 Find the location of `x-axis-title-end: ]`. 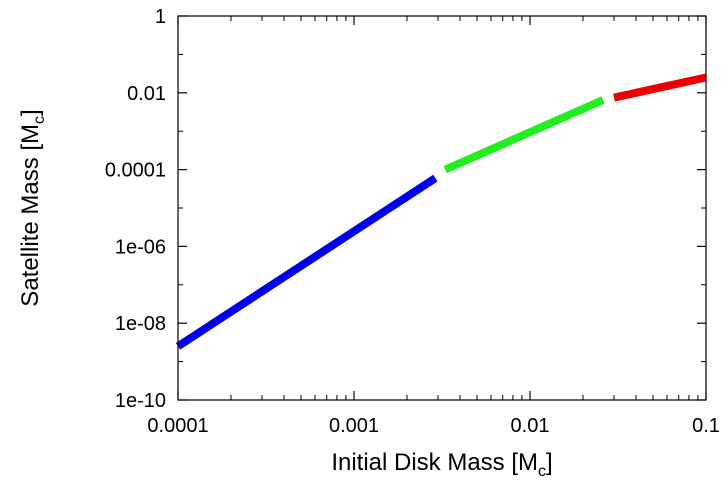

x-axis-title-end: ] is located at coordinates (549, 462).